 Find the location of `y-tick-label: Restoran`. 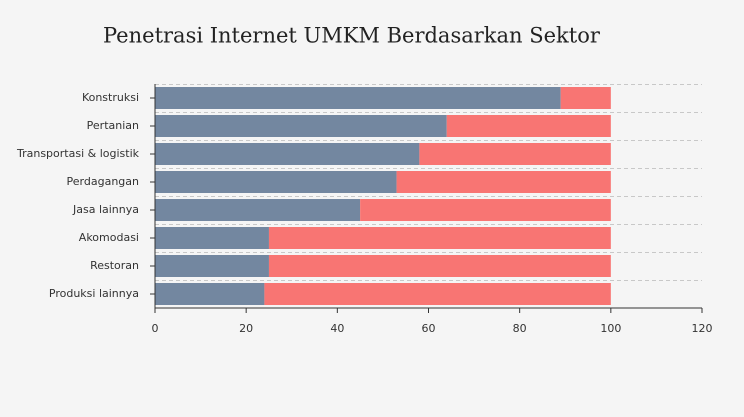

y-tick-label: Restoran is located at coordinates (114, 265).